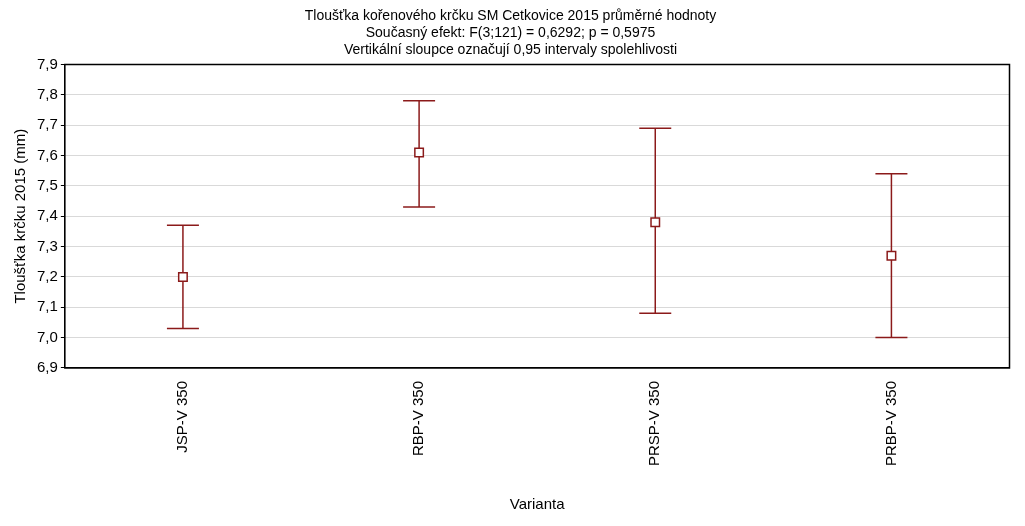 This screenshot has height=526, width=1025. What do you see at coordinates (890, 423) in the screenshot?
I see `x-tick-label: PRBP-V 350` at bounding box center [890, 423].